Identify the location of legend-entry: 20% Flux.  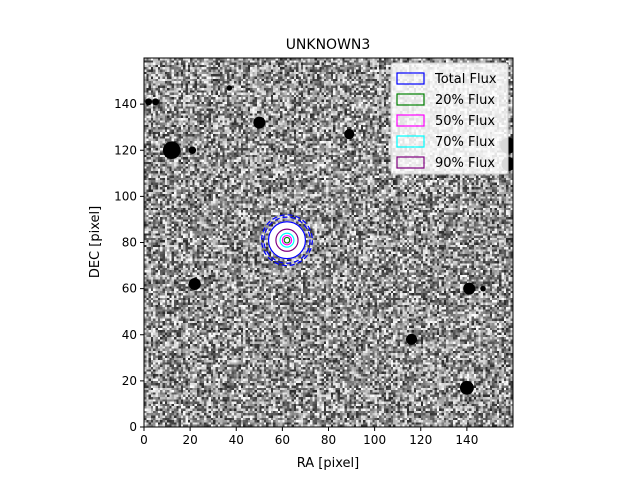
(465, 100).